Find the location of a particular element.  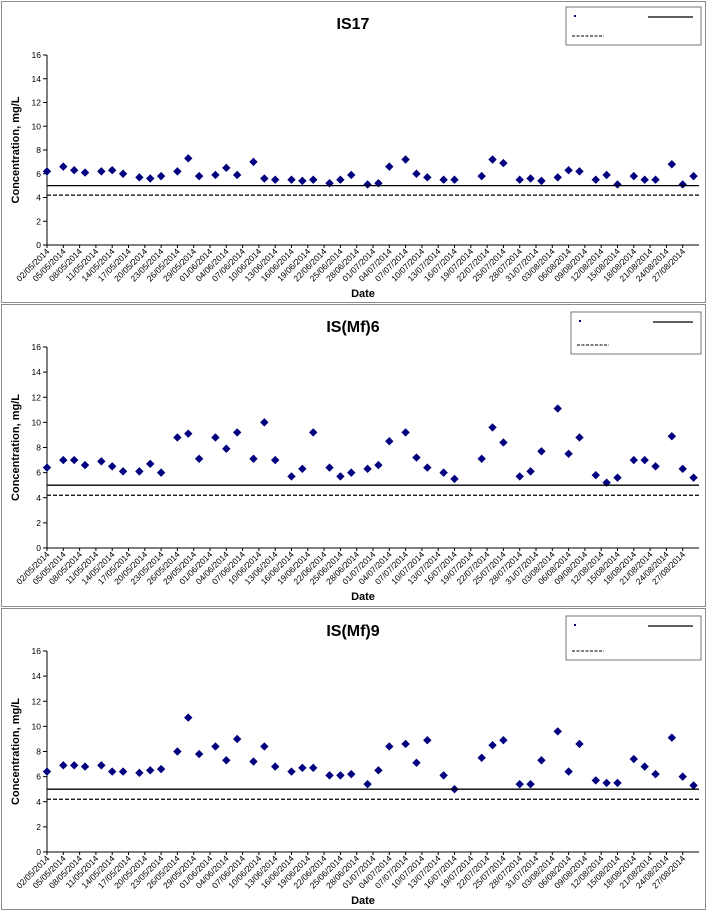

y-tick-label: 2 is located at coordinates (38, 827).